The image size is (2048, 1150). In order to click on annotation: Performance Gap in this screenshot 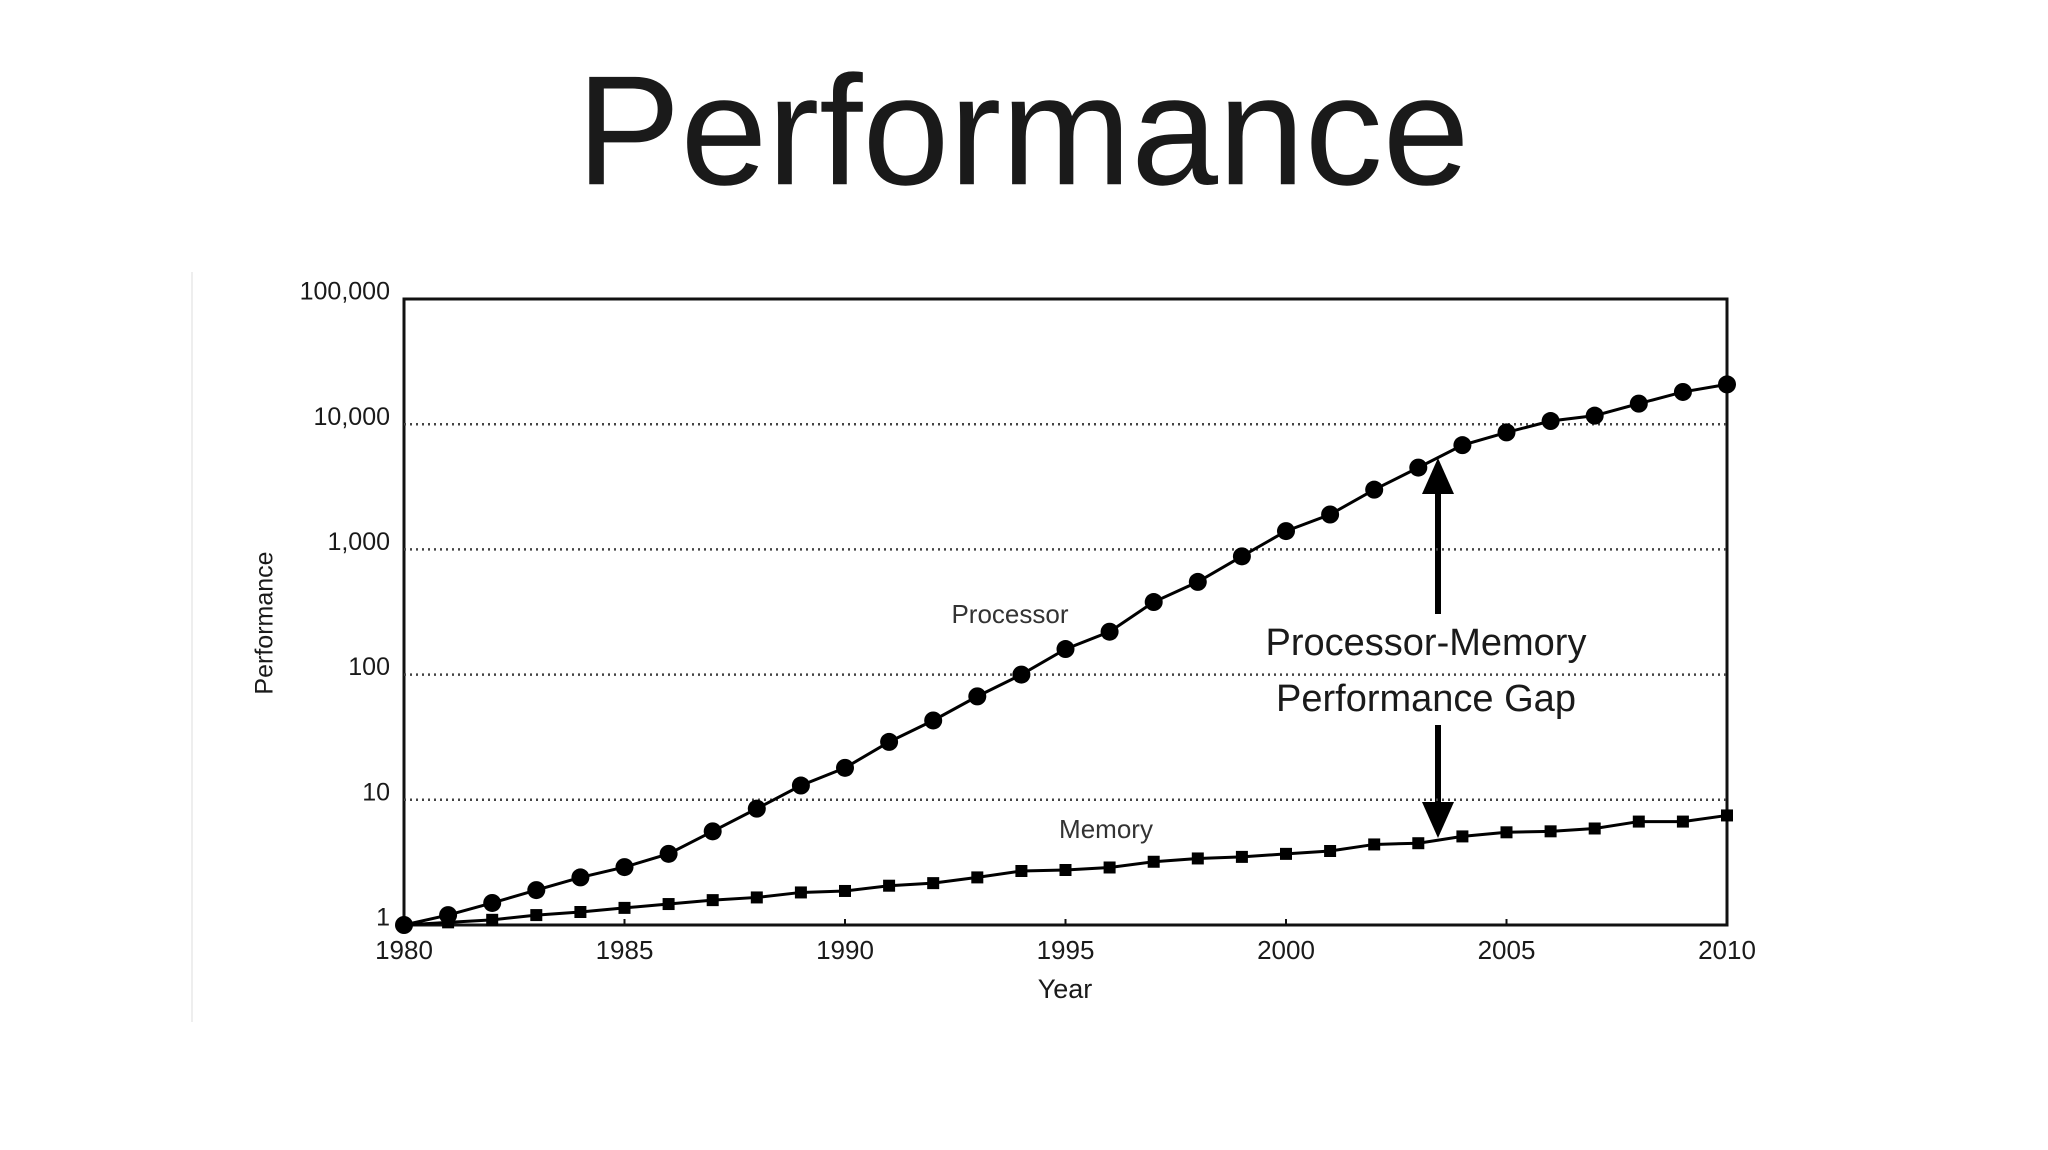, I will do `click(1426, 699)`.